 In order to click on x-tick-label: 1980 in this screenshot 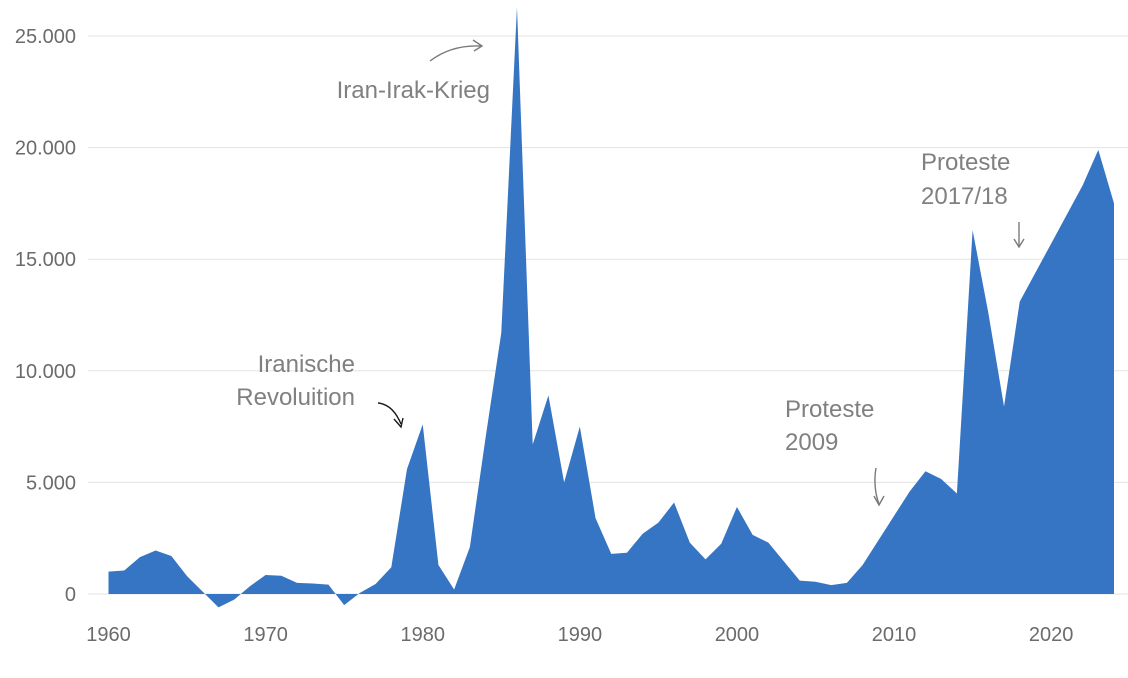, I will do `click(422, 635)`.